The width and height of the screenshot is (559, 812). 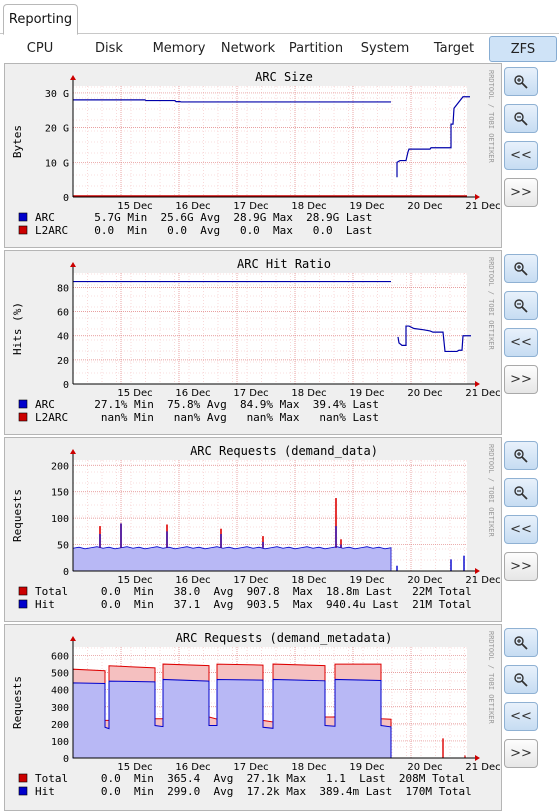 I want to click on y-tick-label: 50, so click(x=63, y=546).